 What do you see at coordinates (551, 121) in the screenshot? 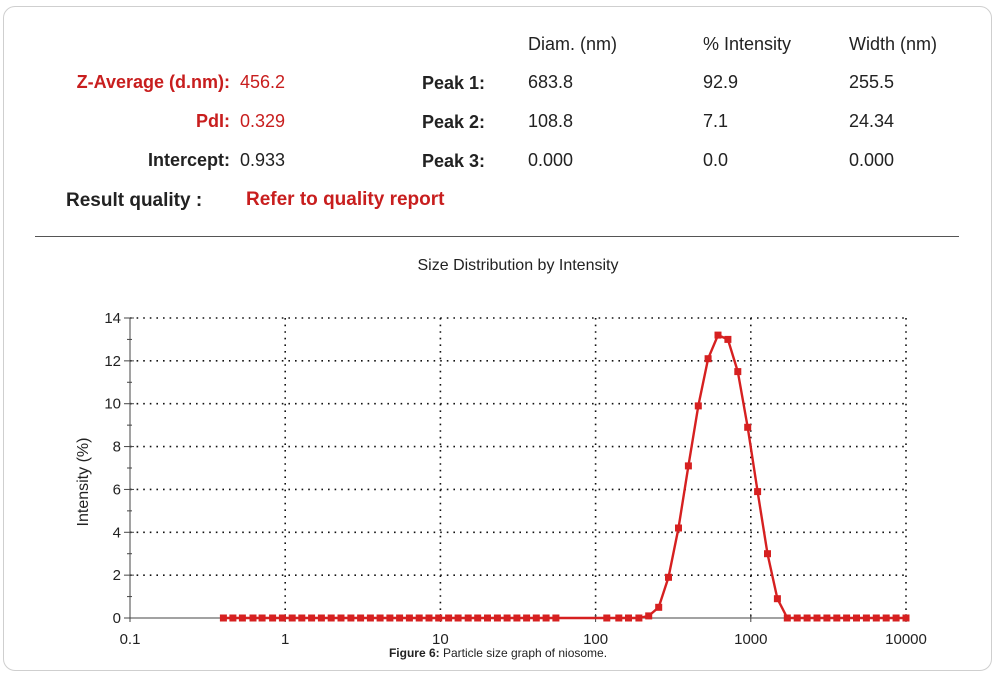
I see `peak-2-diam: 108.8` at bounding box center [551, 121].